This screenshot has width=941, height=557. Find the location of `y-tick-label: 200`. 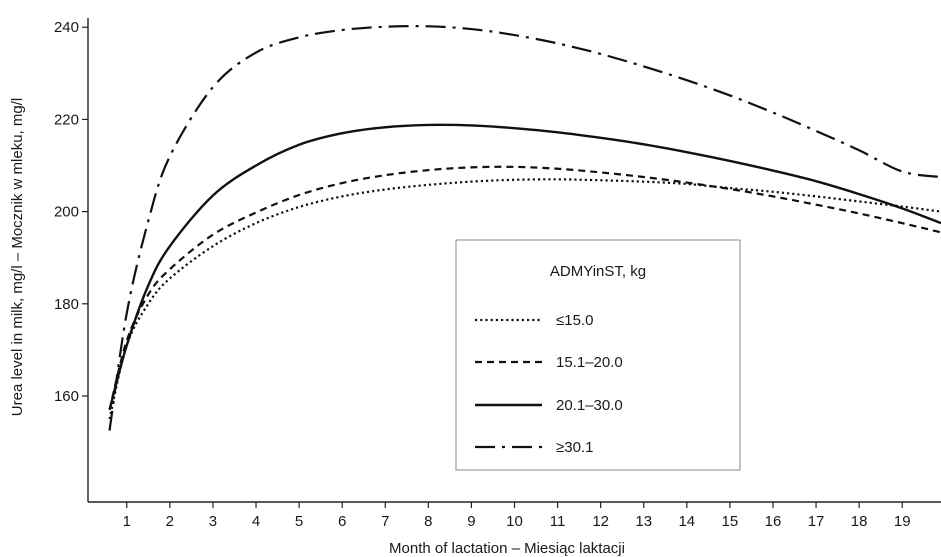

y-tick-label: 200 is located at coordinates (66, 212).